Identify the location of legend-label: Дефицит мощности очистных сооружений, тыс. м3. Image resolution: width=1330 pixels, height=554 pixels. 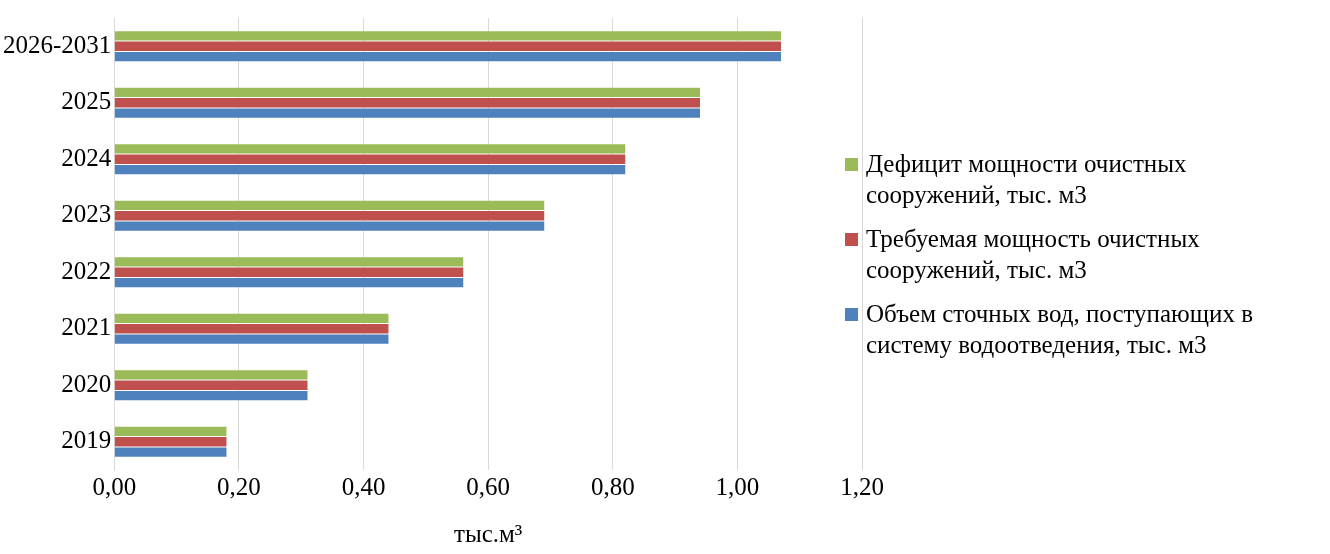
(1027, 179).